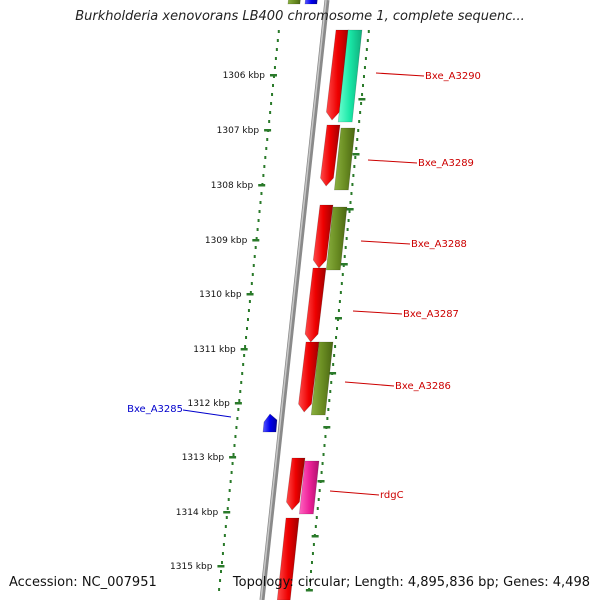 The image size is (600, 604). What do you see at coordinates (453, 76) in the screenshot?
I see `gene-label-bxe-a3290: Bxe_A3290` at bounding box center [453, 76].